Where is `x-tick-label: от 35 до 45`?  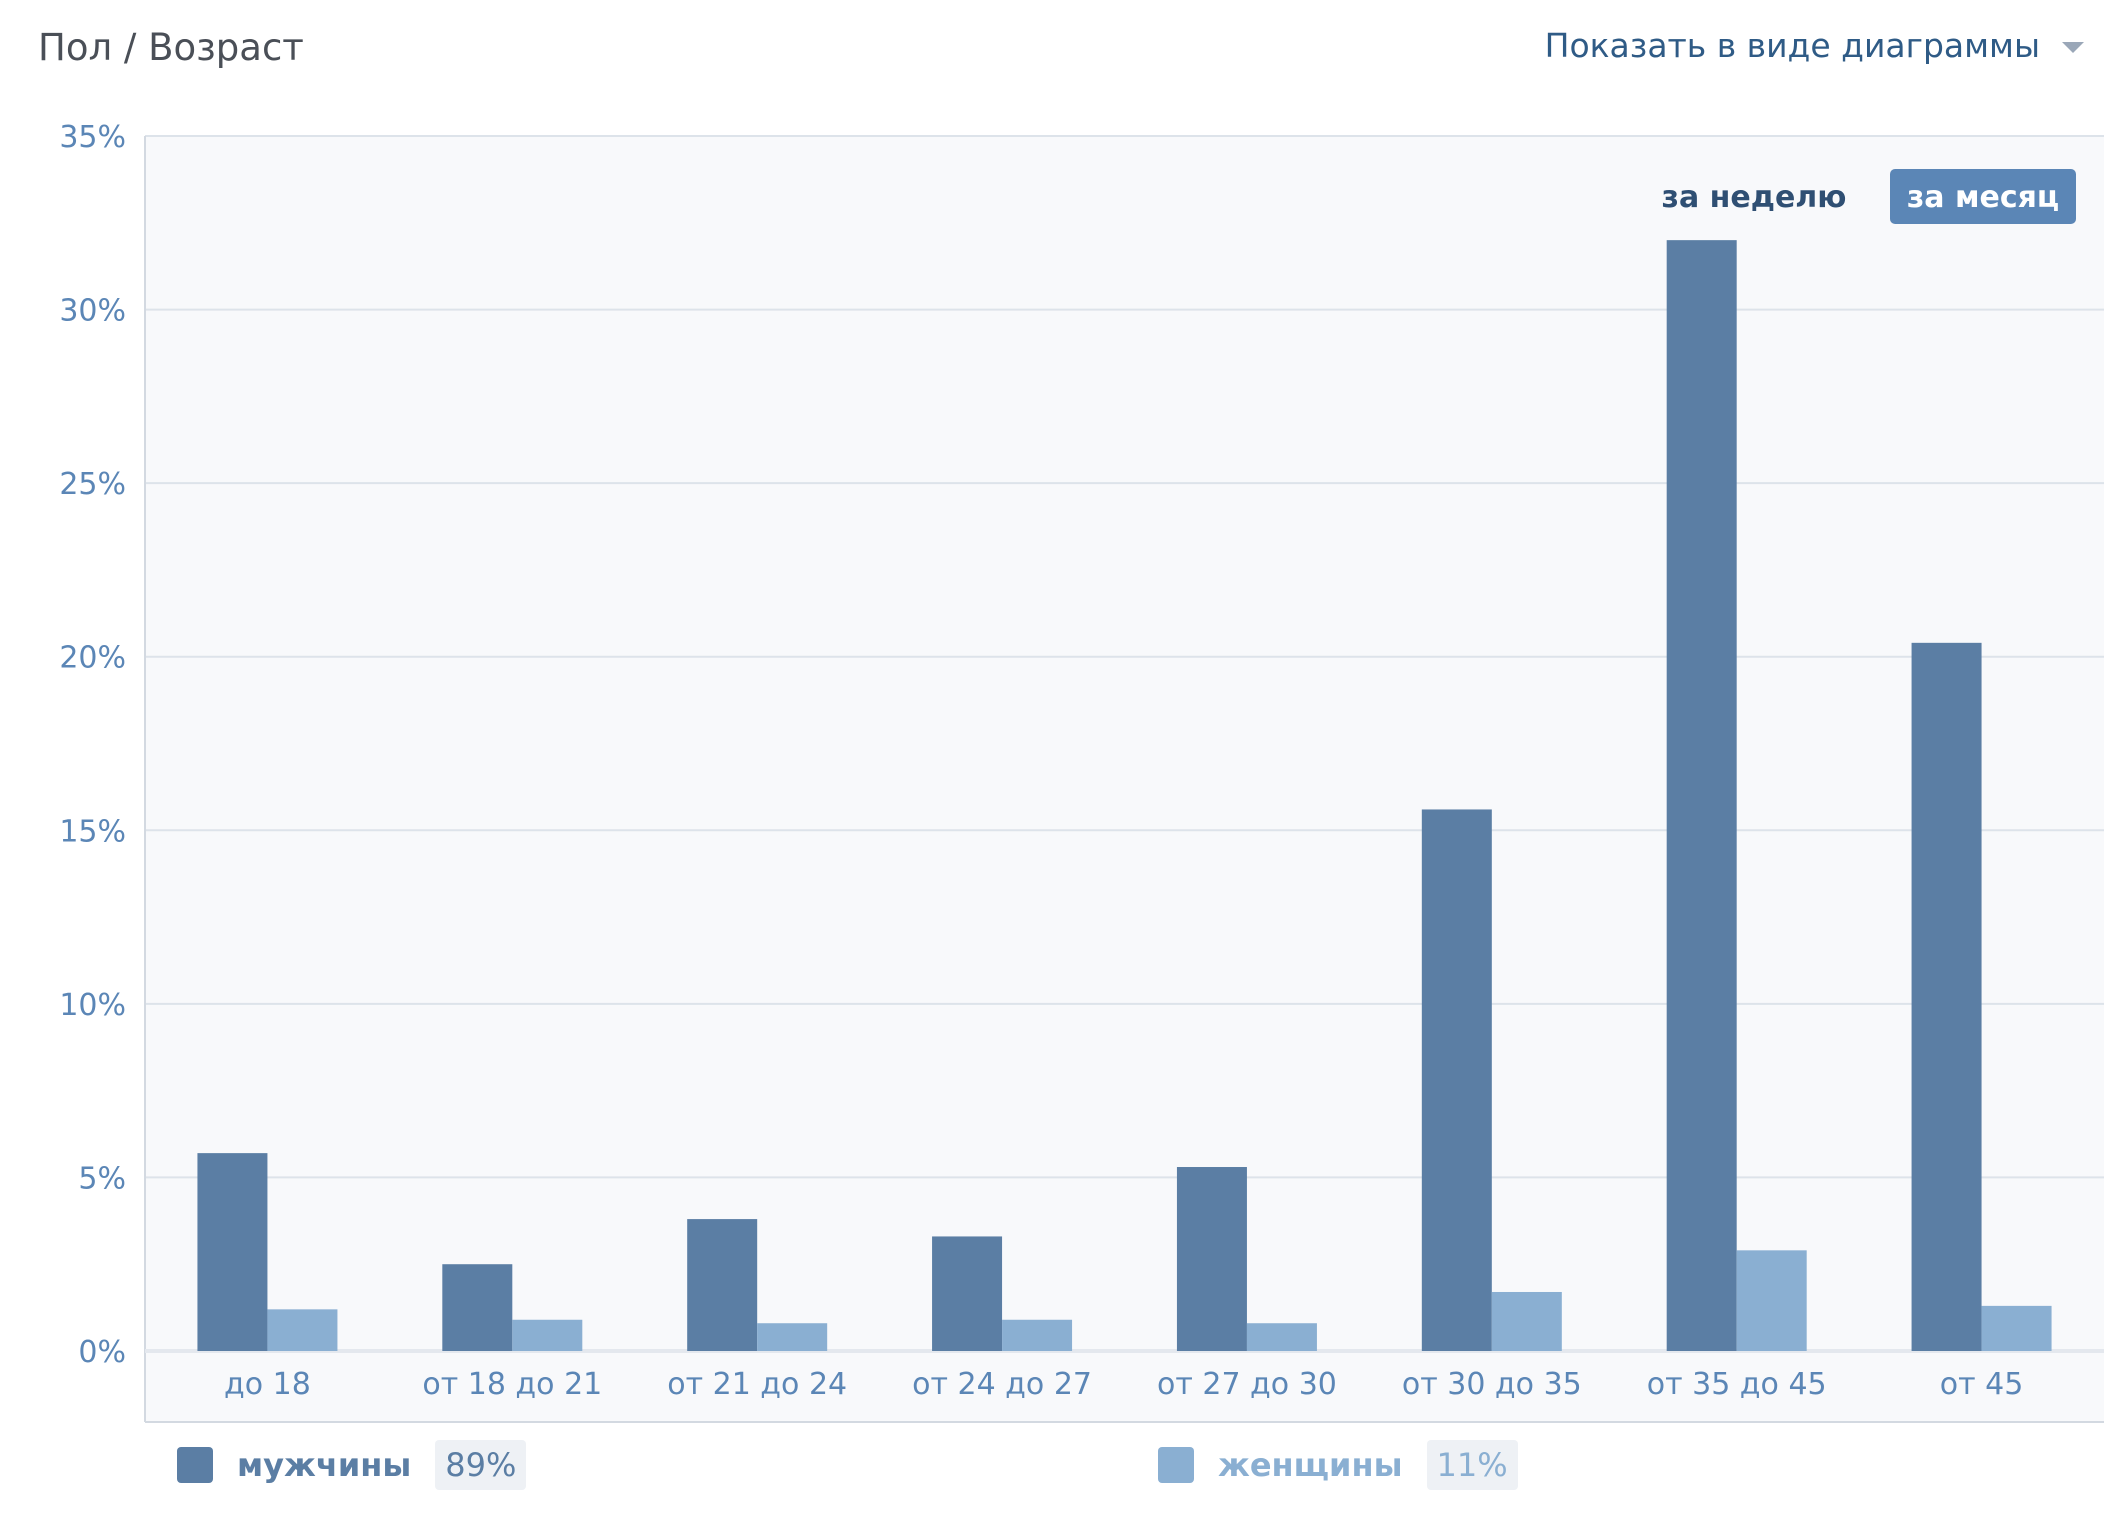
x-tick-label: от 35 до 45 is located at coordinates (1737, 1384).